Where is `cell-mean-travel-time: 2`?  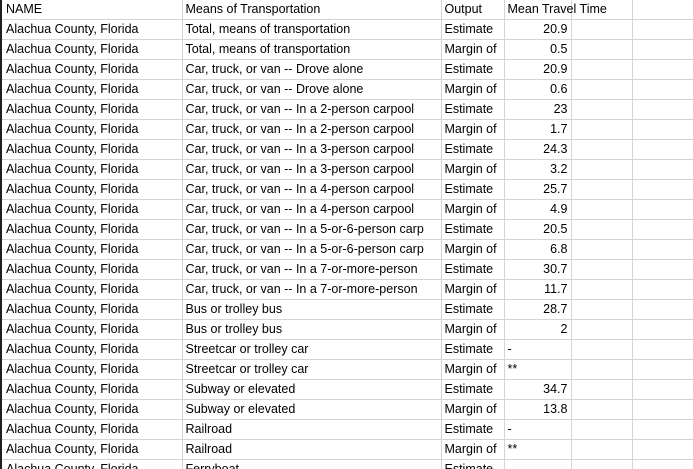 cell-mean-travel-time: 2 is located at coordinates (538, 329).